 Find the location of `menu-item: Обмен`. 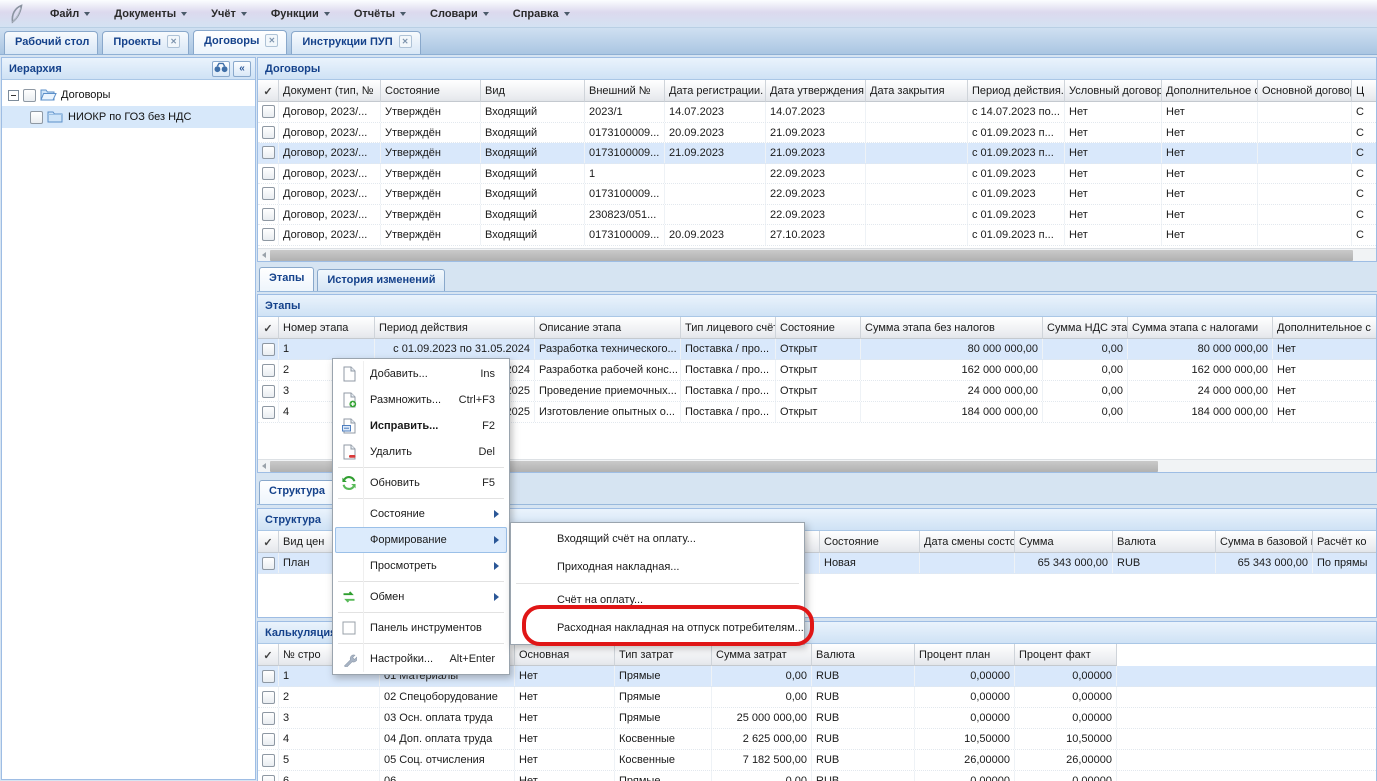

menu-item: Обмен is located at coordinates (421, 597).